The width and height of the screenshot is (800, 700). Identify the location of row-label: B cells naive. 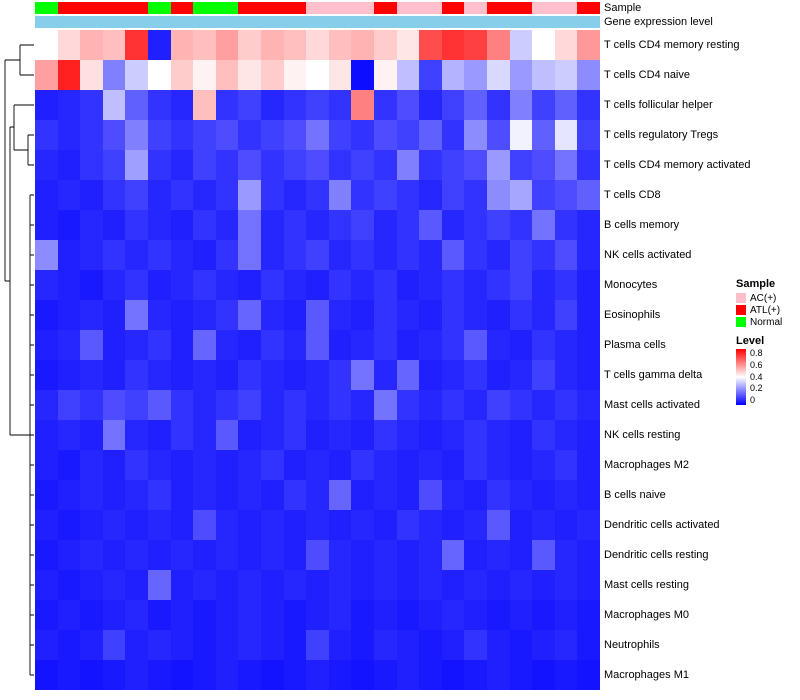
(635, 495).